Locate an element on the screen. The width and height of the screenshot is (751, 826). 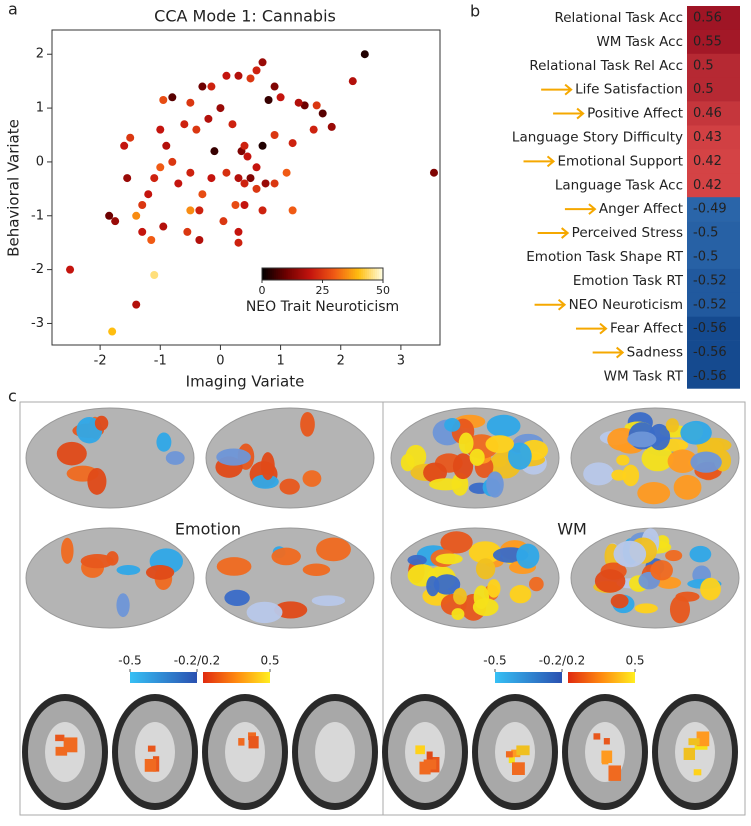
row-label: Positive Affect is located at coordinates (635, 114).